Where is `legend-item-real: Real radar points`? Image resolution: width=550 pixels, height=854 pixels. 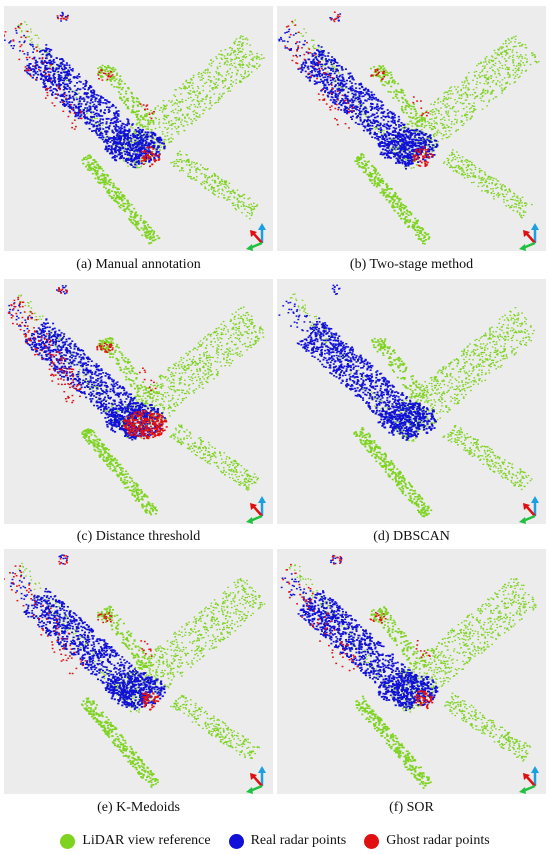 legend-item-real: Real radar points is located at coordinates (287, 841).